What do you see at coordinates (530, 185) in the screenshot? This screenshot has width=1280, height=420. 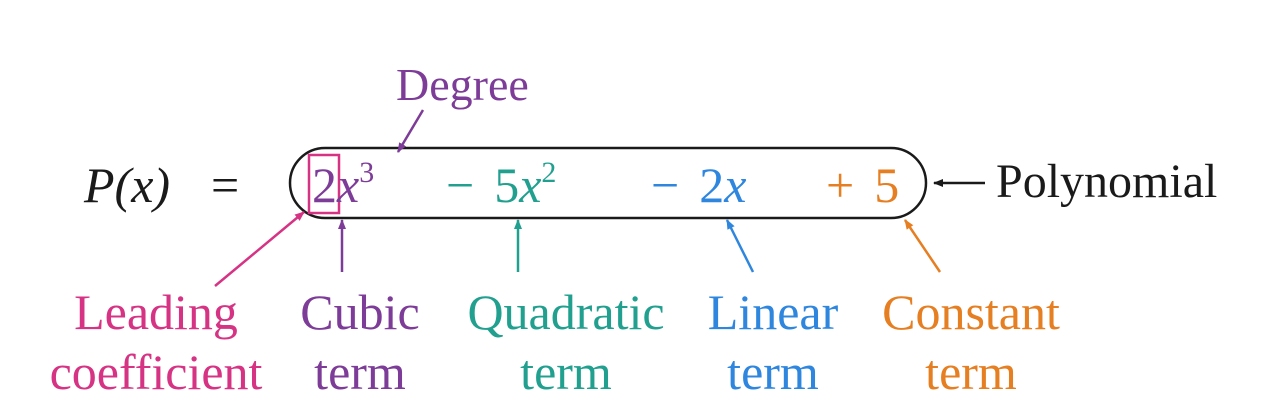 I see `quadratic-variable: x` at bounding box center [530, 185].